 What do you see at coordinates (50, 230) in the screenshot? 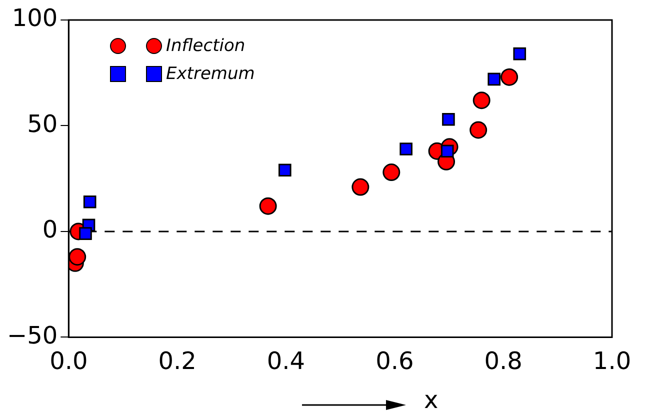
I see `y-tick-label: 0` at bounding box center [50, 230].